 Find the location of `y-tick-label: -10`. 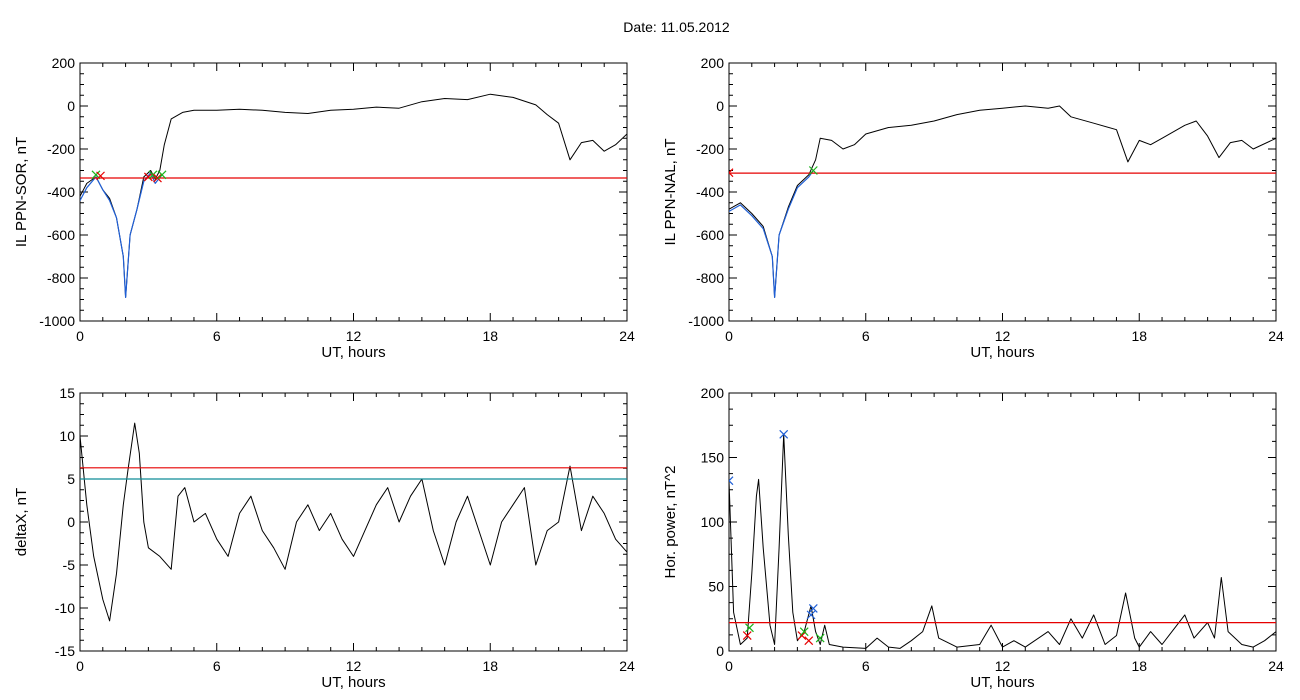

y-tick-label: -10 is located at coordinates (65, 608).